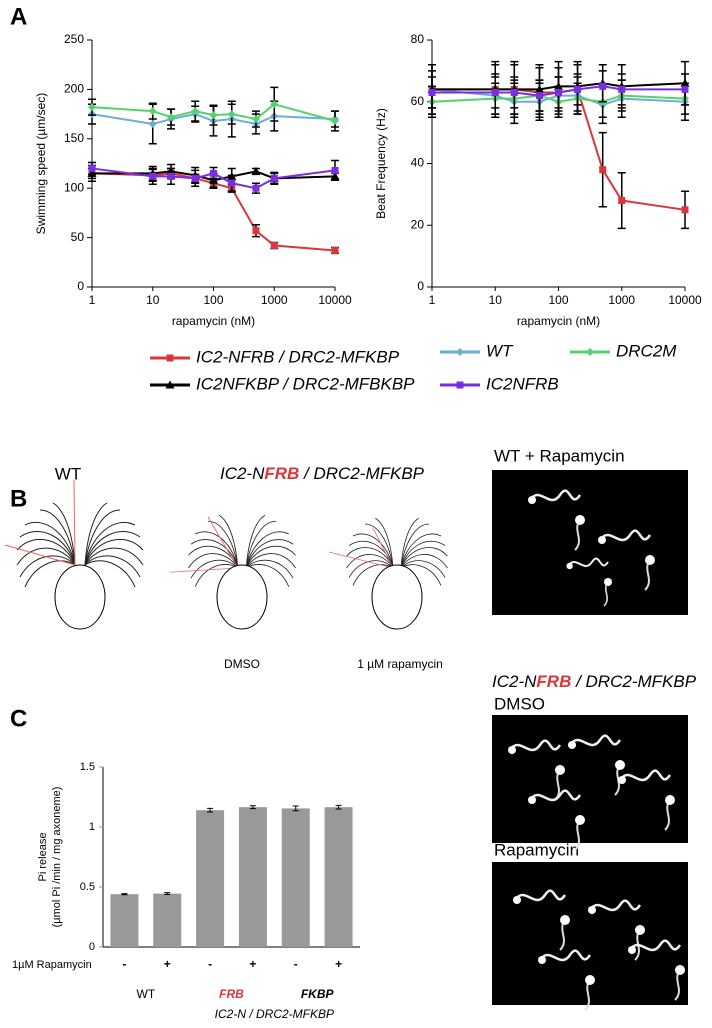 This screenshot has width=712, height=1028. Describe the element at coordinates (646, 350) in the screenshot. I see `legend-label: DRC2M` at that location.